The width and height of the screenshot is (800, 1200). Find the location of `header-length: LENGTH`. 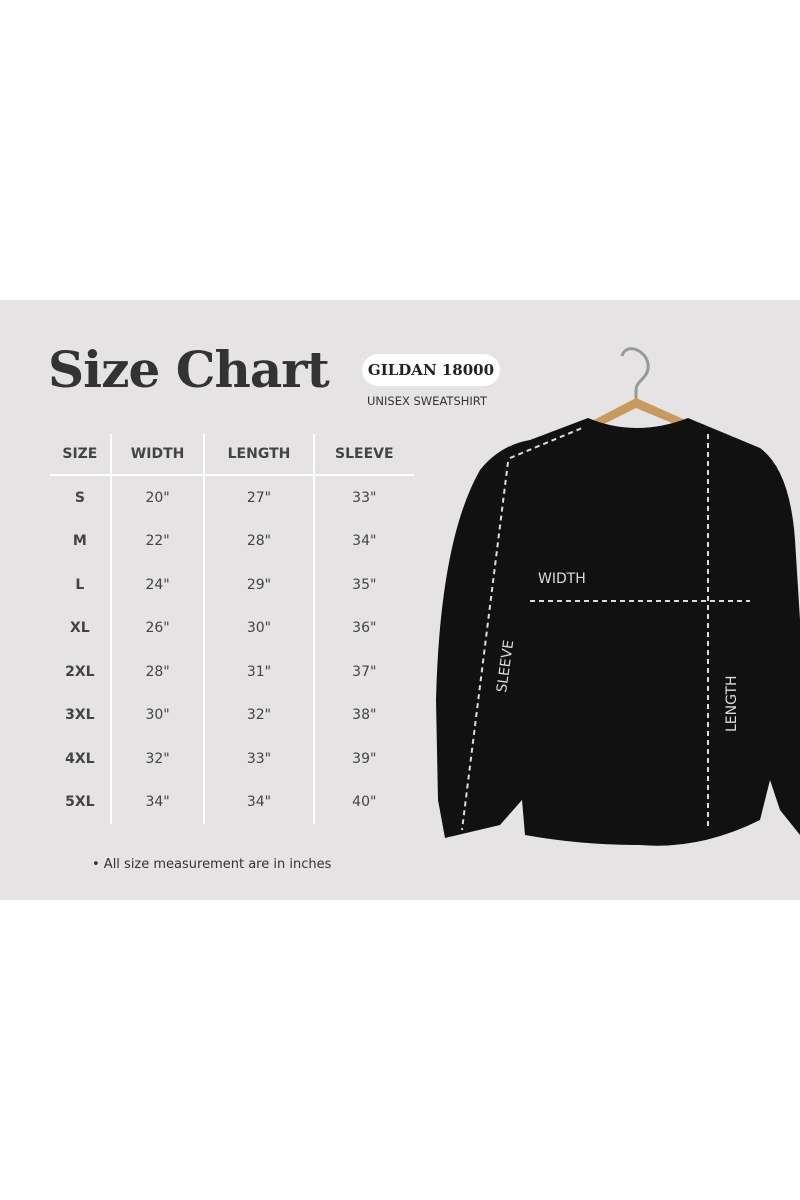

header-length: LENGTH is located at coordinates (258, 455).